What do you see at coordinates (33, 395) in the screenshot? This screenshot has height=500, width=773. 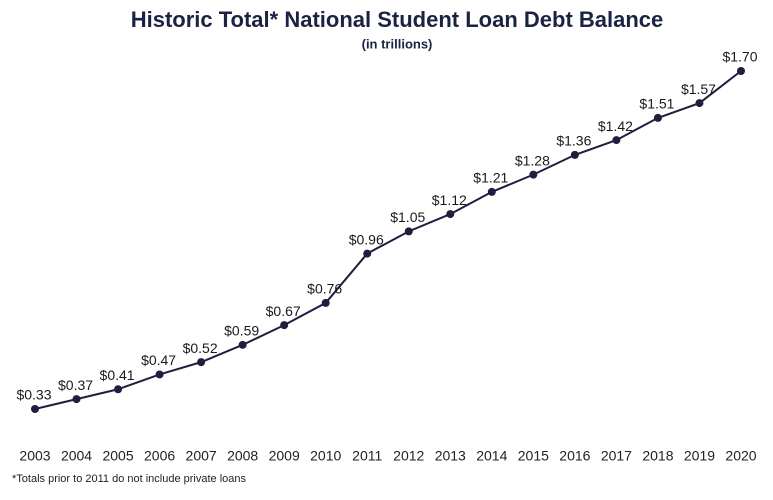 I see `data-label: $0.33` at bounding box center [33, 395].